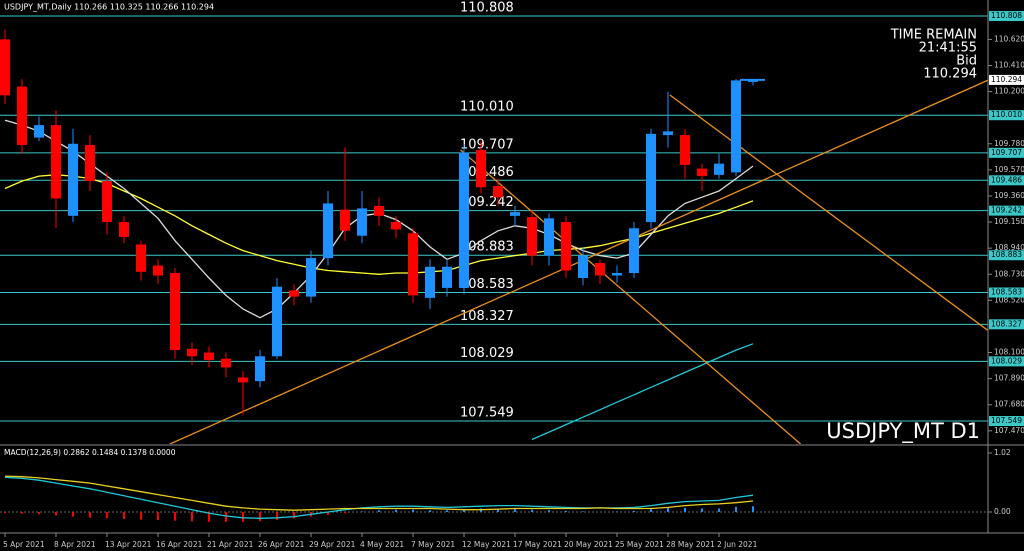  I want to click on timer: 21:41:55, so click(948, 48).